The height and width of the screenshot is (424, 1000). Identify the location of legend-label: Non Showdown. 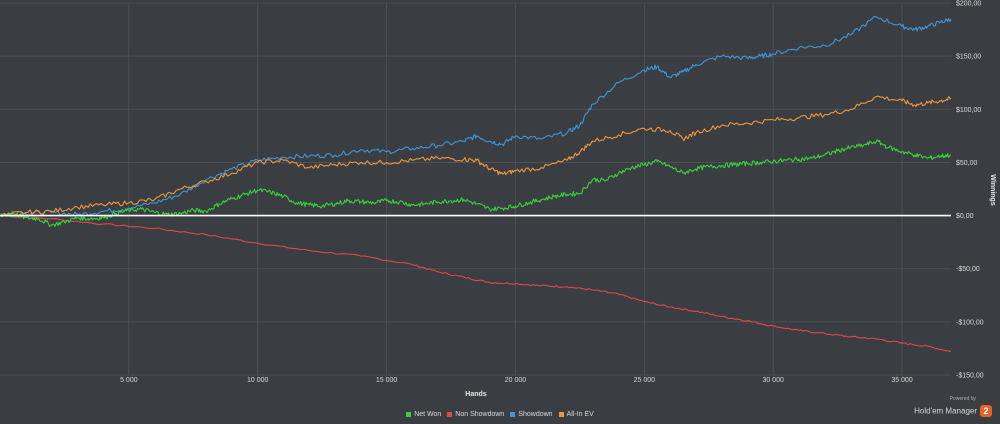
(480, 414).